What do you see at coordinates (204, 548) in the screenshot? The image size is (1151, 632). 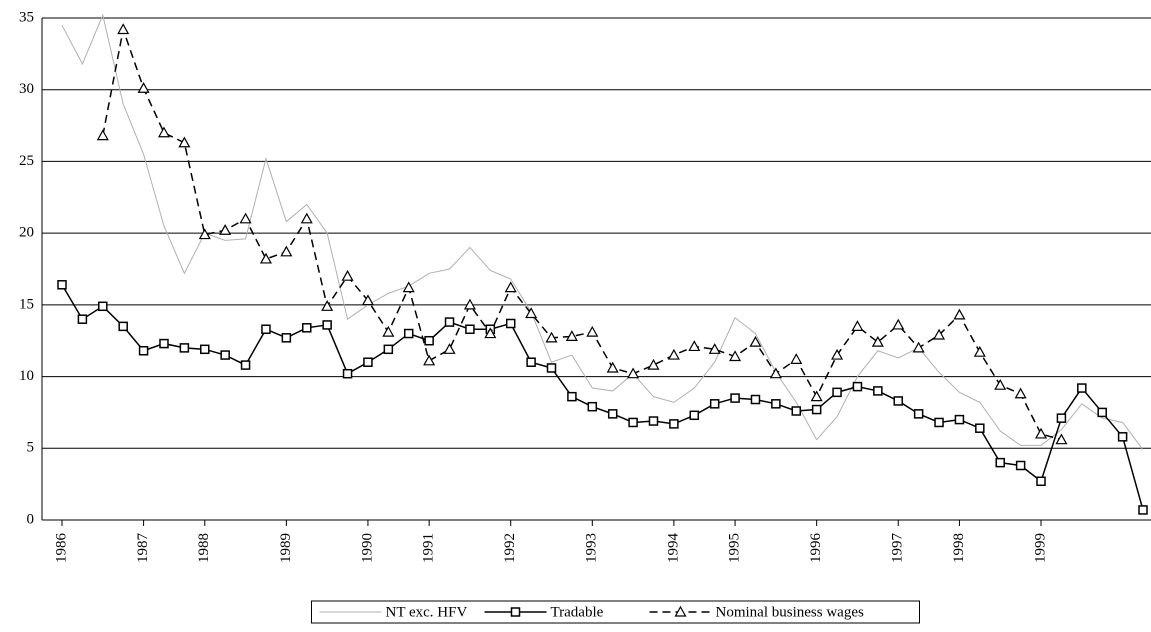 I see `x-tick-label: 1988` at bounding box center [204, 548].